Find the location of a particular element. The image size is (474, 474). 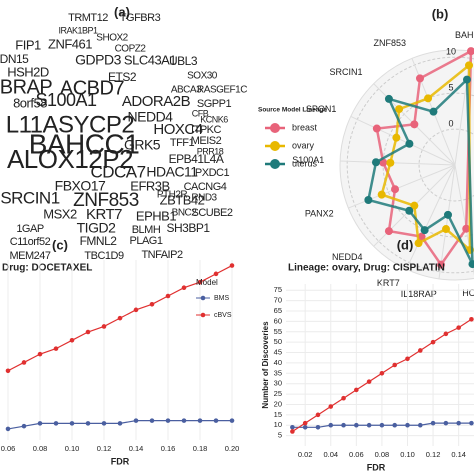

word: TGFBR3 is located at coordinates (140, 18).